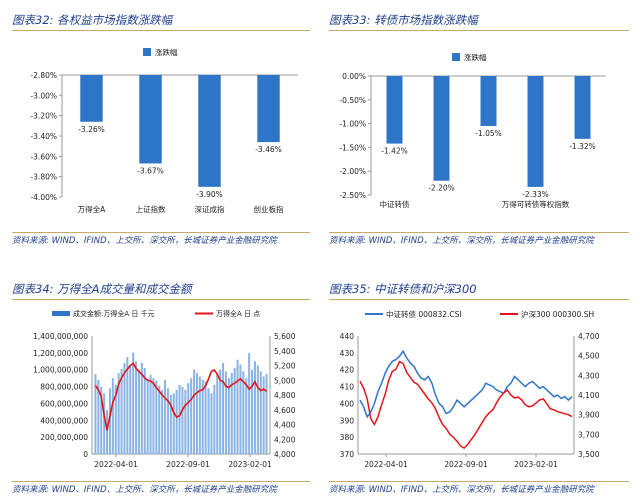 The image size is (640, 501). I want to click on y-tick-label: -3.20%, so click(43, 116).